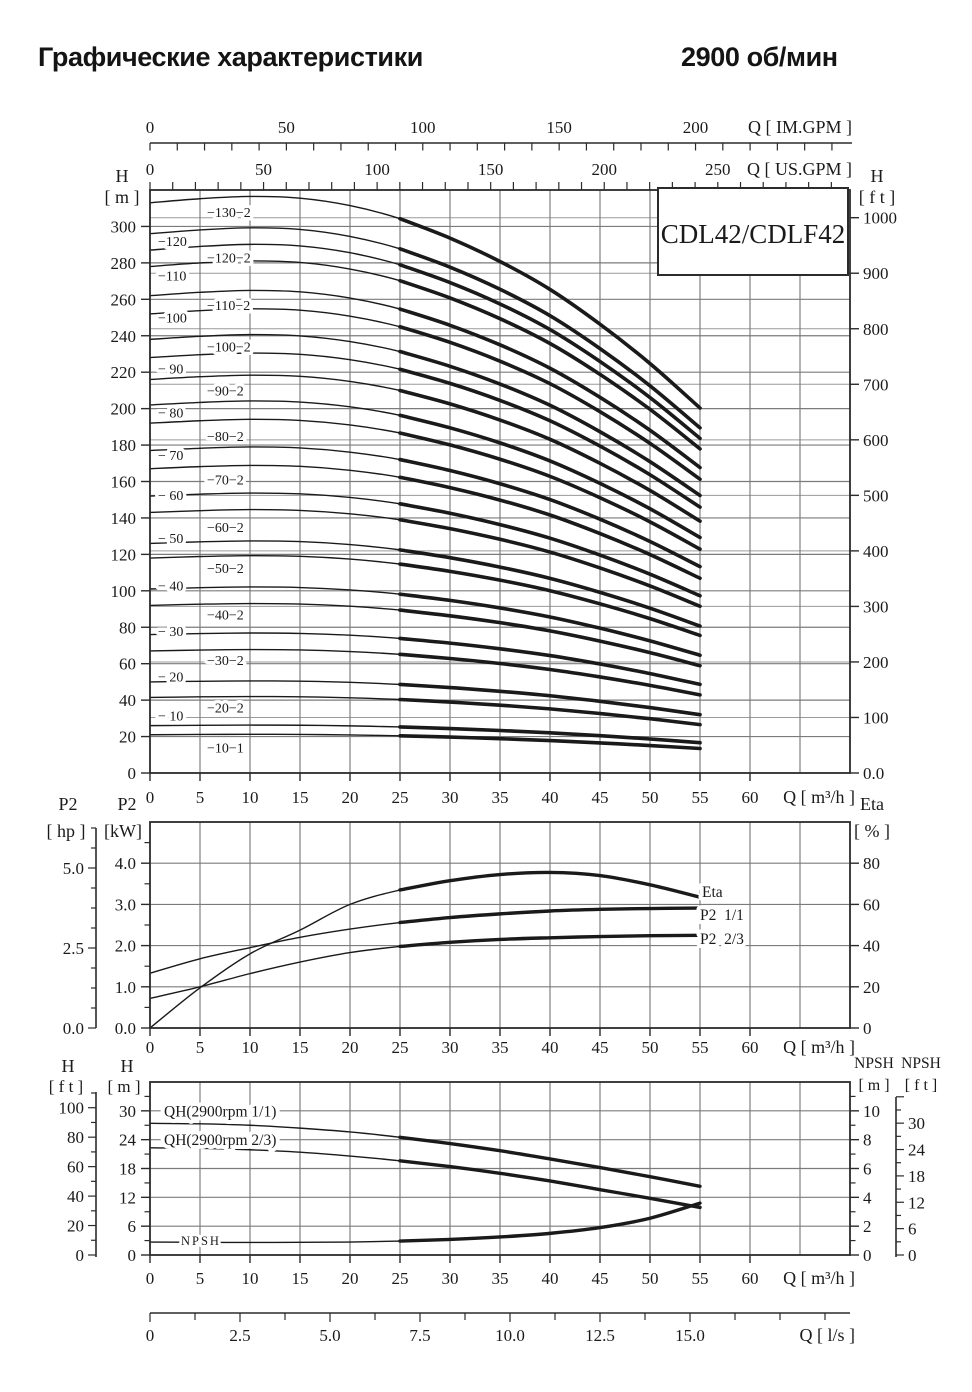  Describe the element at coordinates (828, 1335) in the screenshot. I see `ls-unit-label: Q [ l/s ]` at that location.